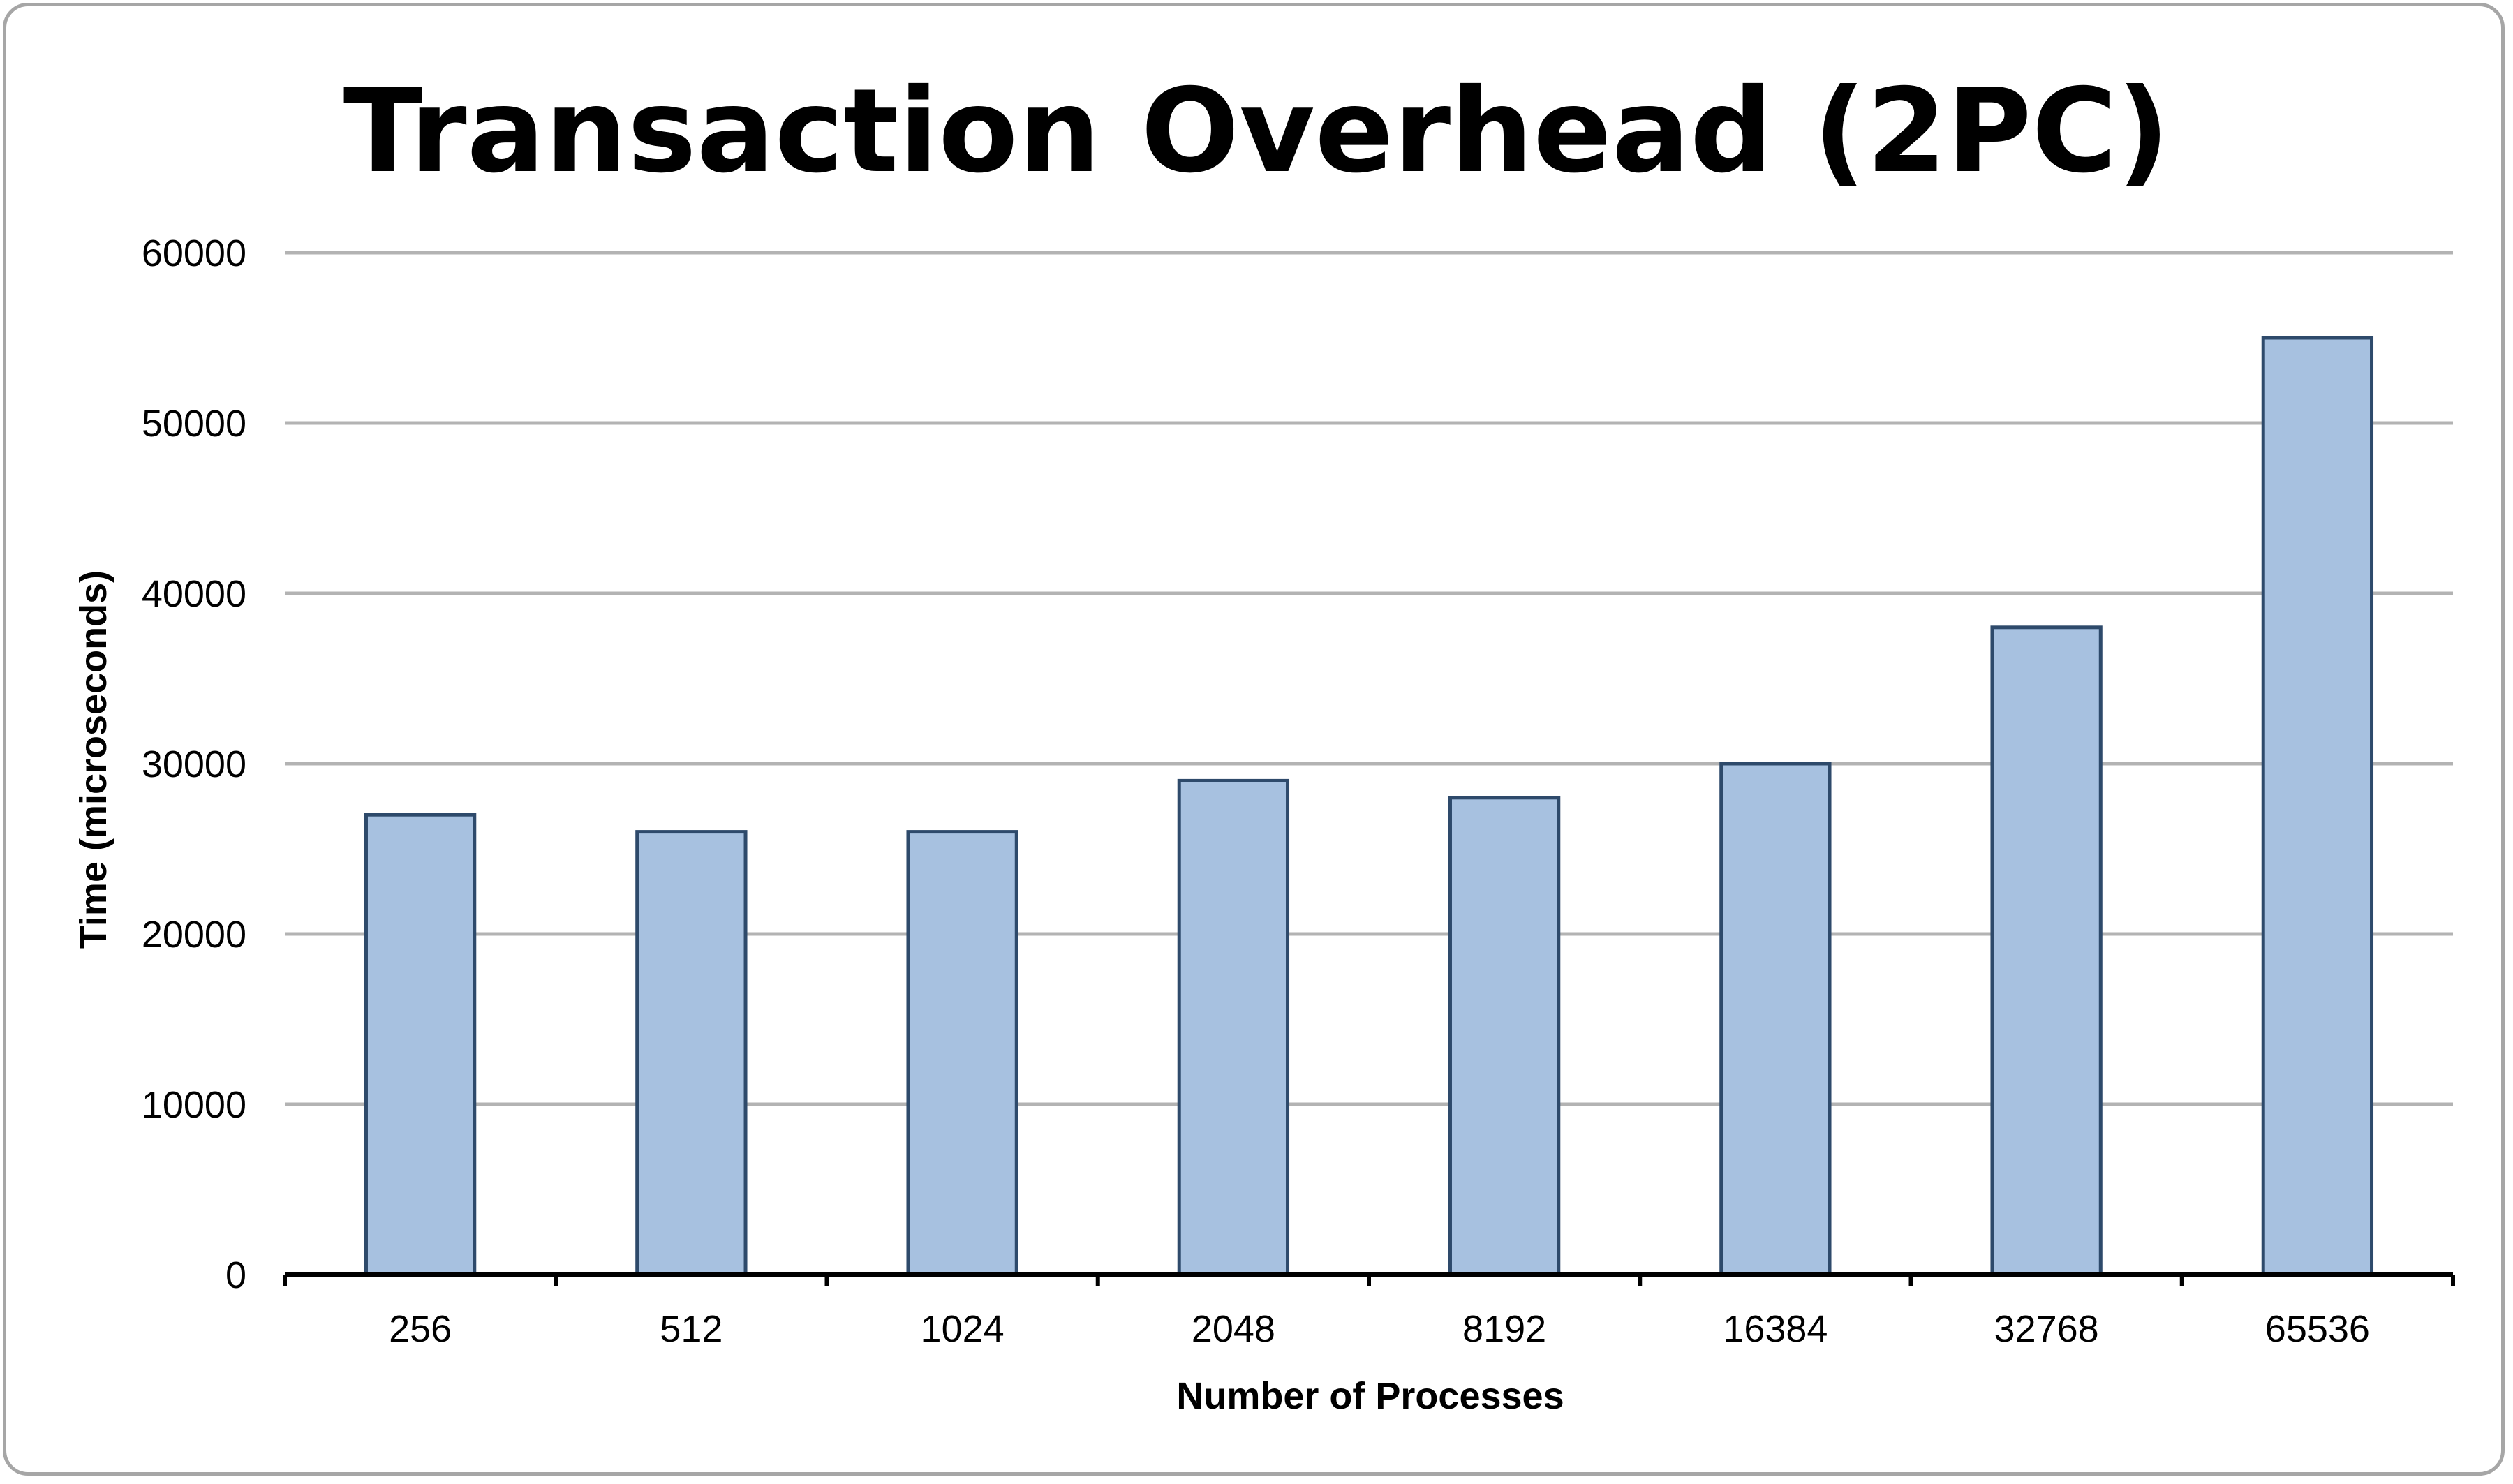 The image size is (2513, 1484). What do you see at coordinates (420, 1329) in the screenshot?
I see `x-tick-label-256: 256` at bounding box center [420, 1329].